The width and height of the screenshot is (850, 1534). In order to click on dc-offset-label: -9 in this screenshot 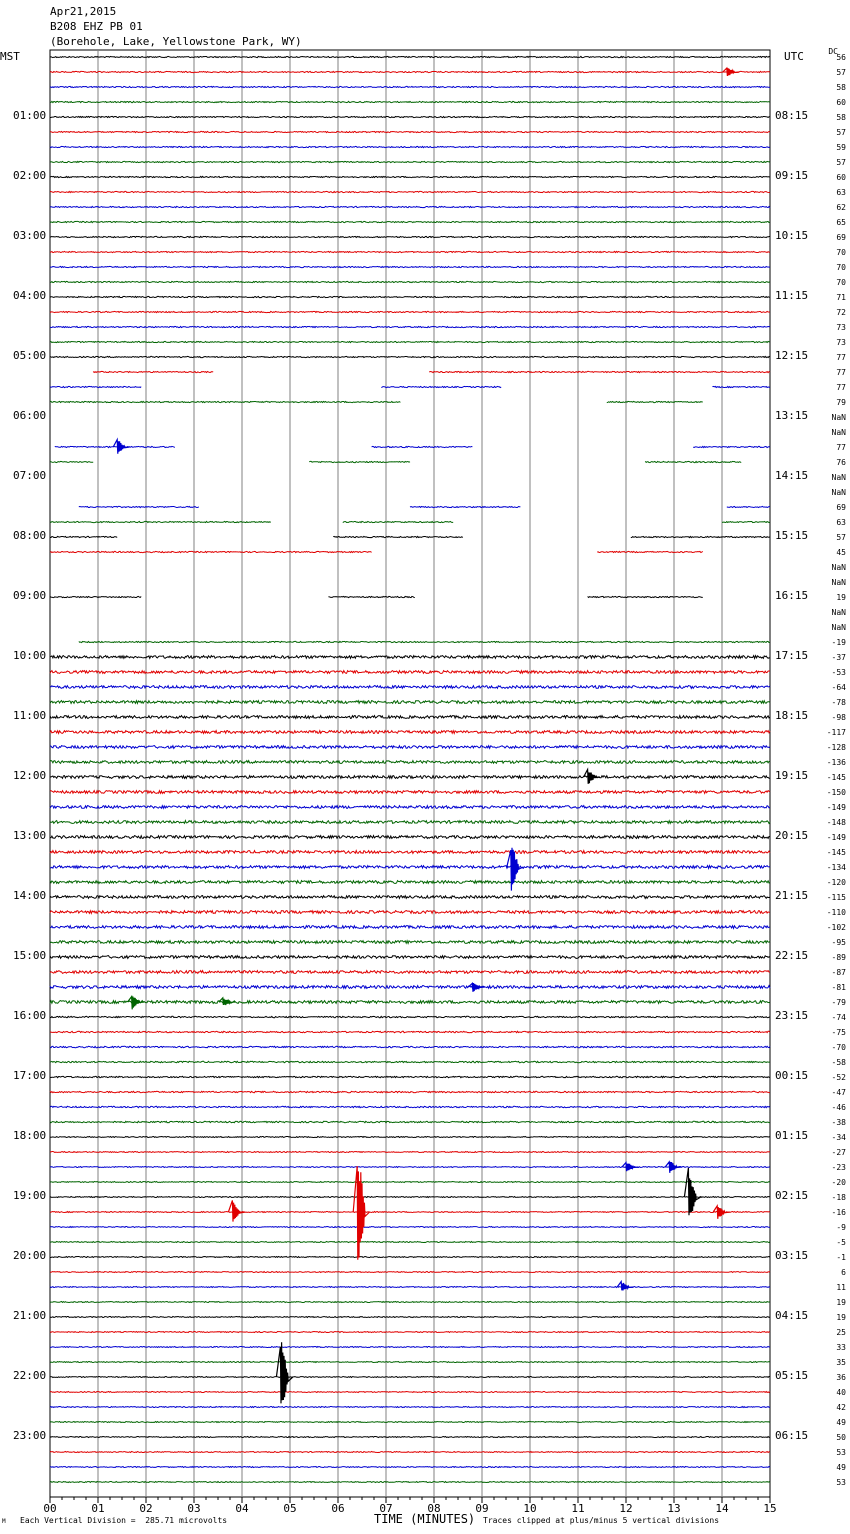, I will do `click(841, 1227)`.